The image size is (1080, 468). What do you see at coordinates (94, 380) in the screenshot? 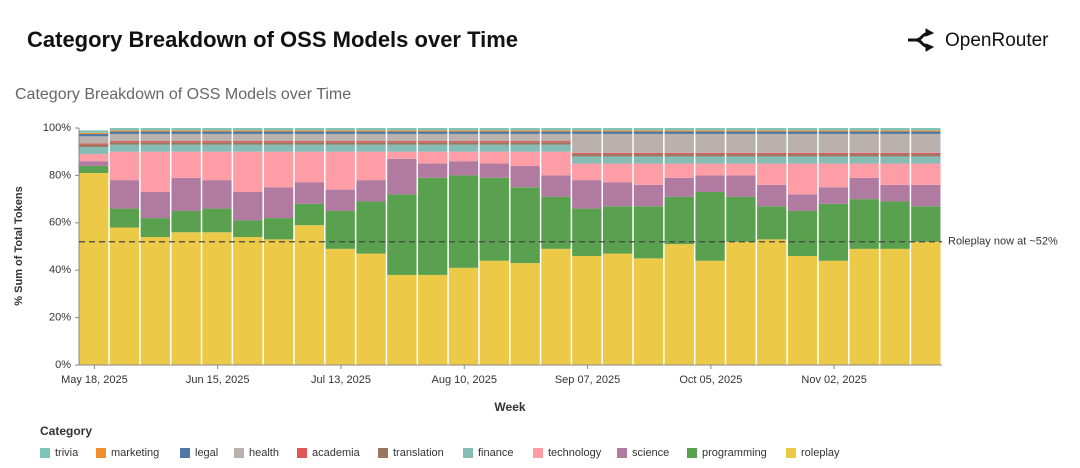
I see `x-tick-label: May 18, 2025` at bounding box center [94, 380].